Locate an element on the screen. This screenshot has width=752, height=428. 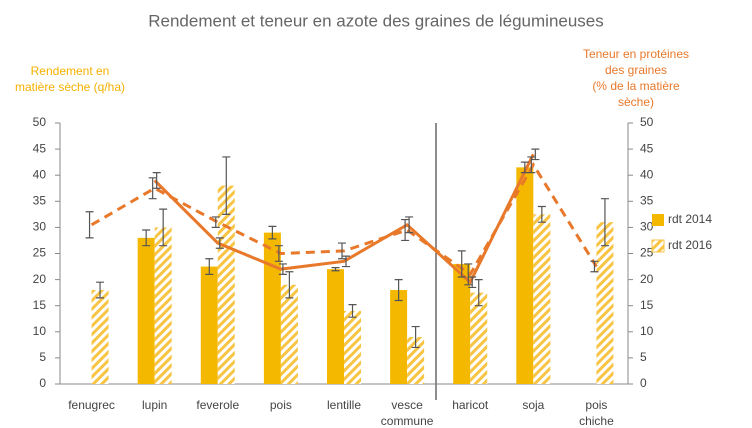
x-tick-label: feverole is located at coordinates (217, 405).